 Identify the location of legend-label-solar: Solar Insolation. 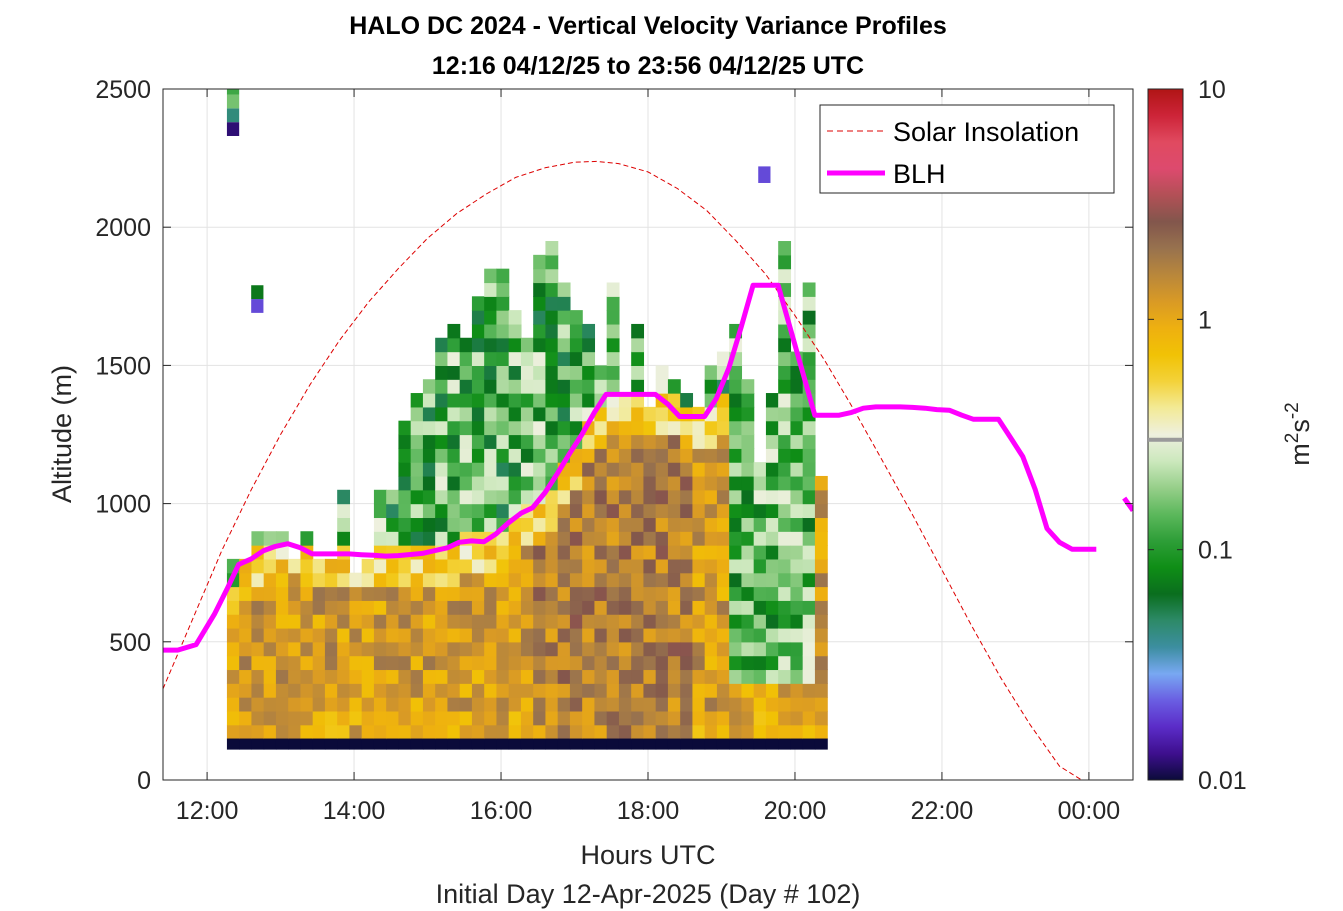
(986, 132).